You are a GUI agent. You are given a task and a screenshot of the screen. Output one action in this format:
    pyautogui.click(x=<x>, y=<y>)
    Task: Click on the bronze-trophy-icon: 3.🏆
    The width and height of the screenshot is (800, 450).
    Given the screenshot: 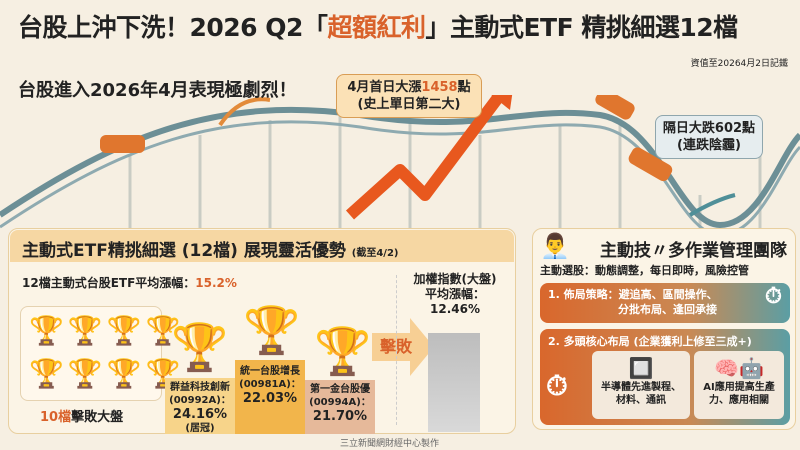 What is the action you would take?
    pyautogui.click(x=343, y=351)
    